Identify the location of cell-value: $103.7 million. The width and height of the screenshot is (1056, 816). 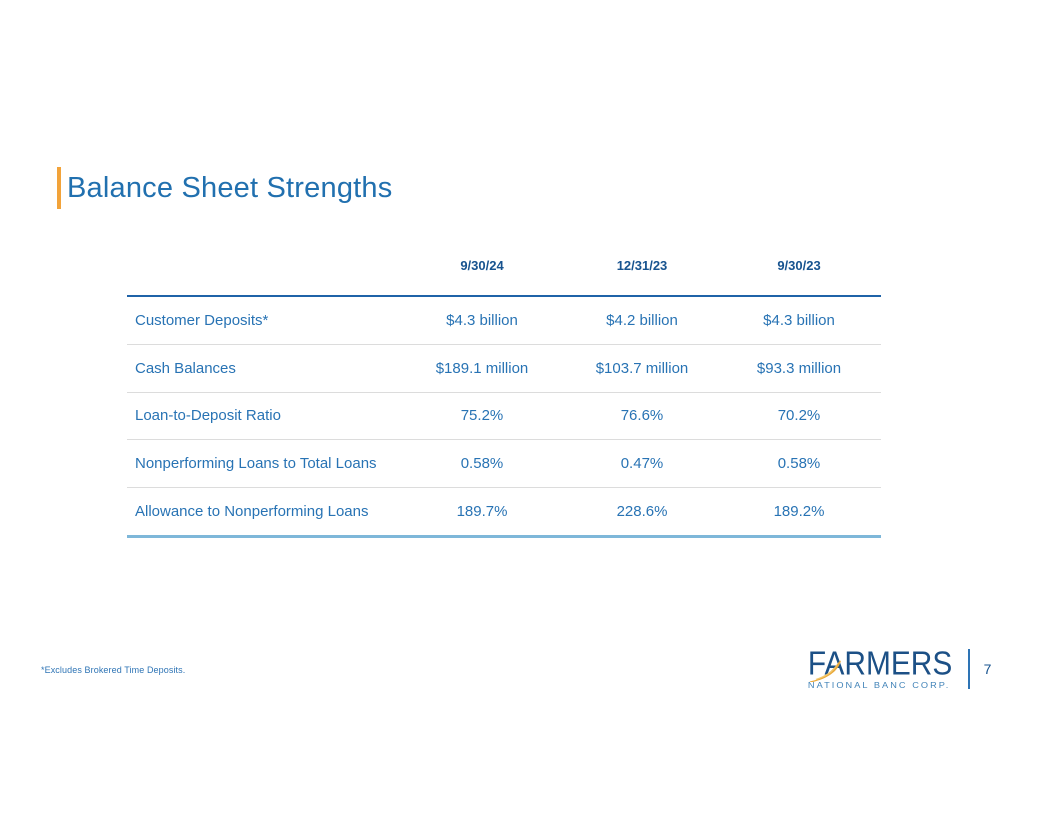
(642, 368).